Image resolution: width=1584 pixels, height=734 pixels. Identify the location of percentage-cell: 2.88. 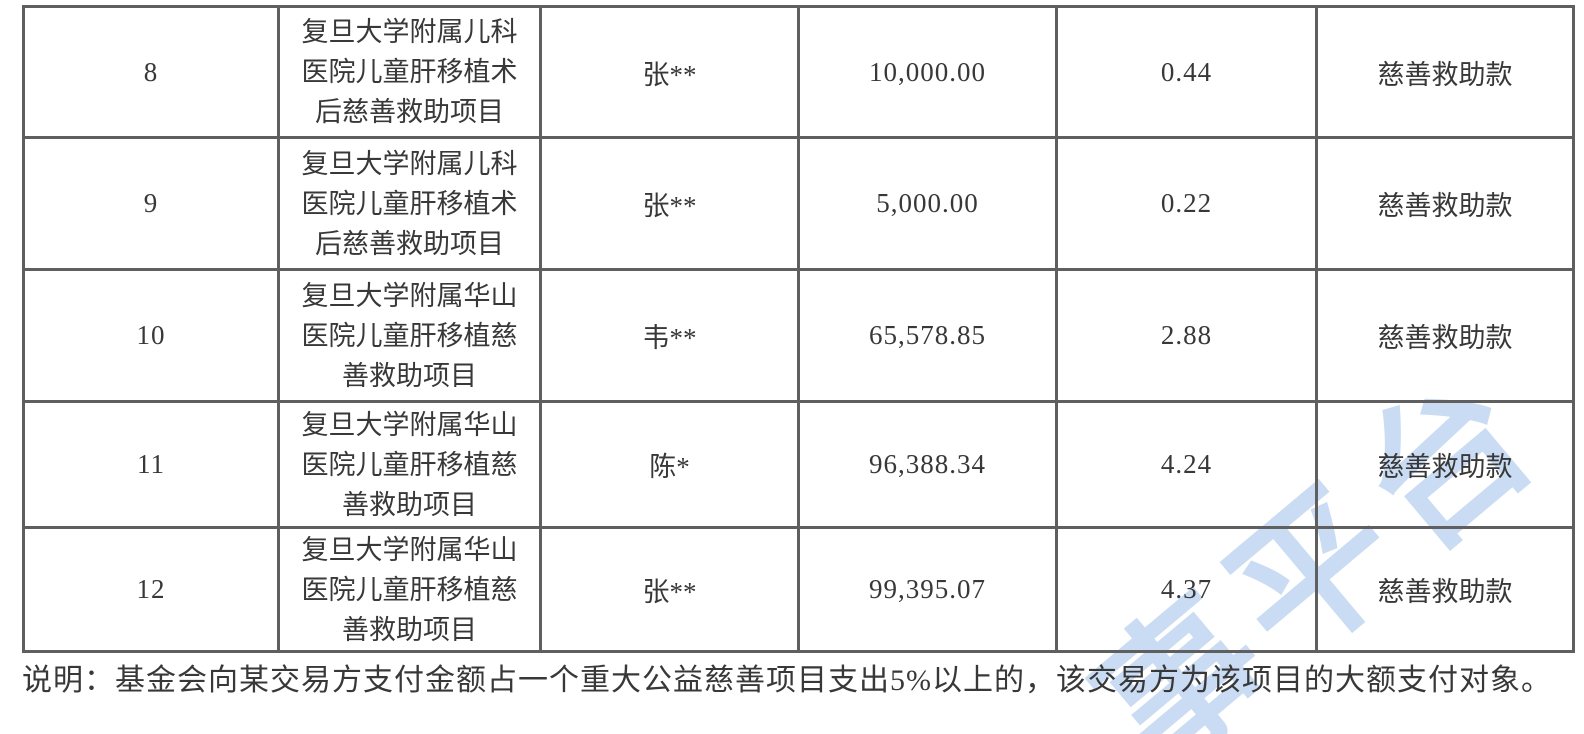
(1186, 335).